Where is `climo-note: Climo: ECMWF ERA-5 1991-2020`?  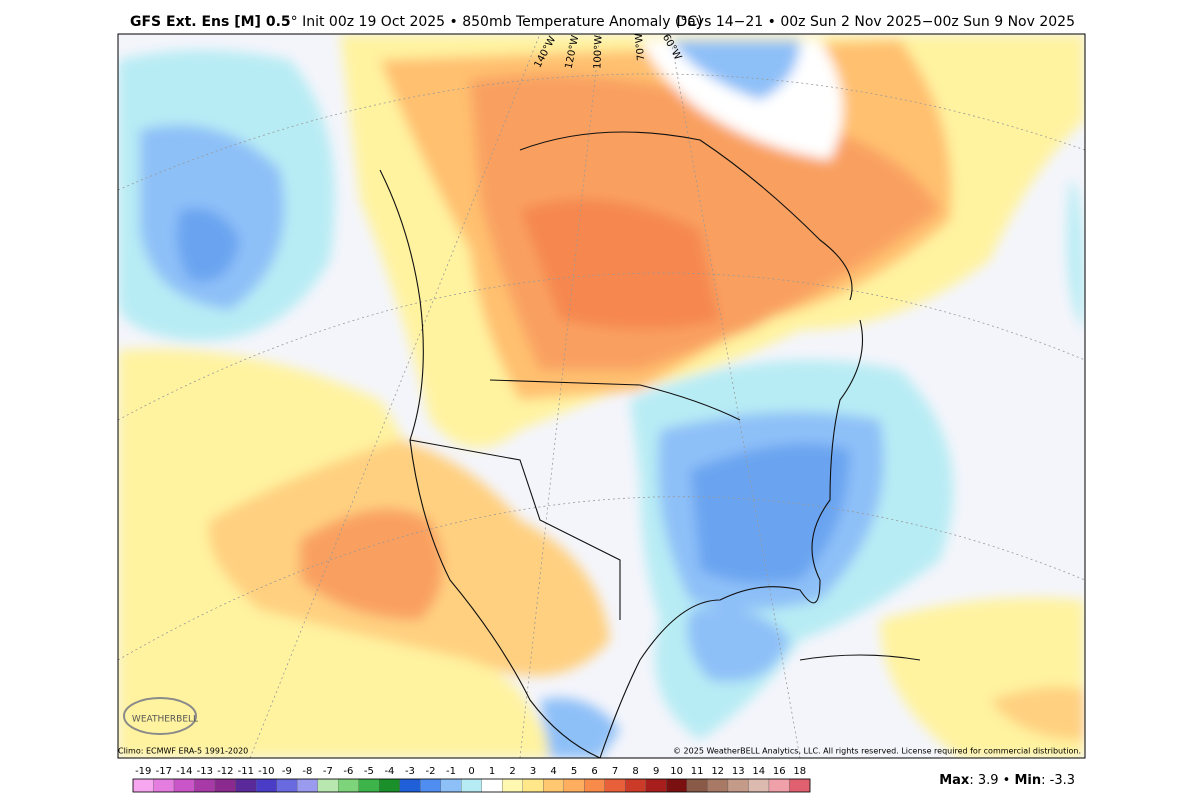 climo-note: Climo: ECMWF ERA-5 1991-2020 is located at coordinates (183, 751).